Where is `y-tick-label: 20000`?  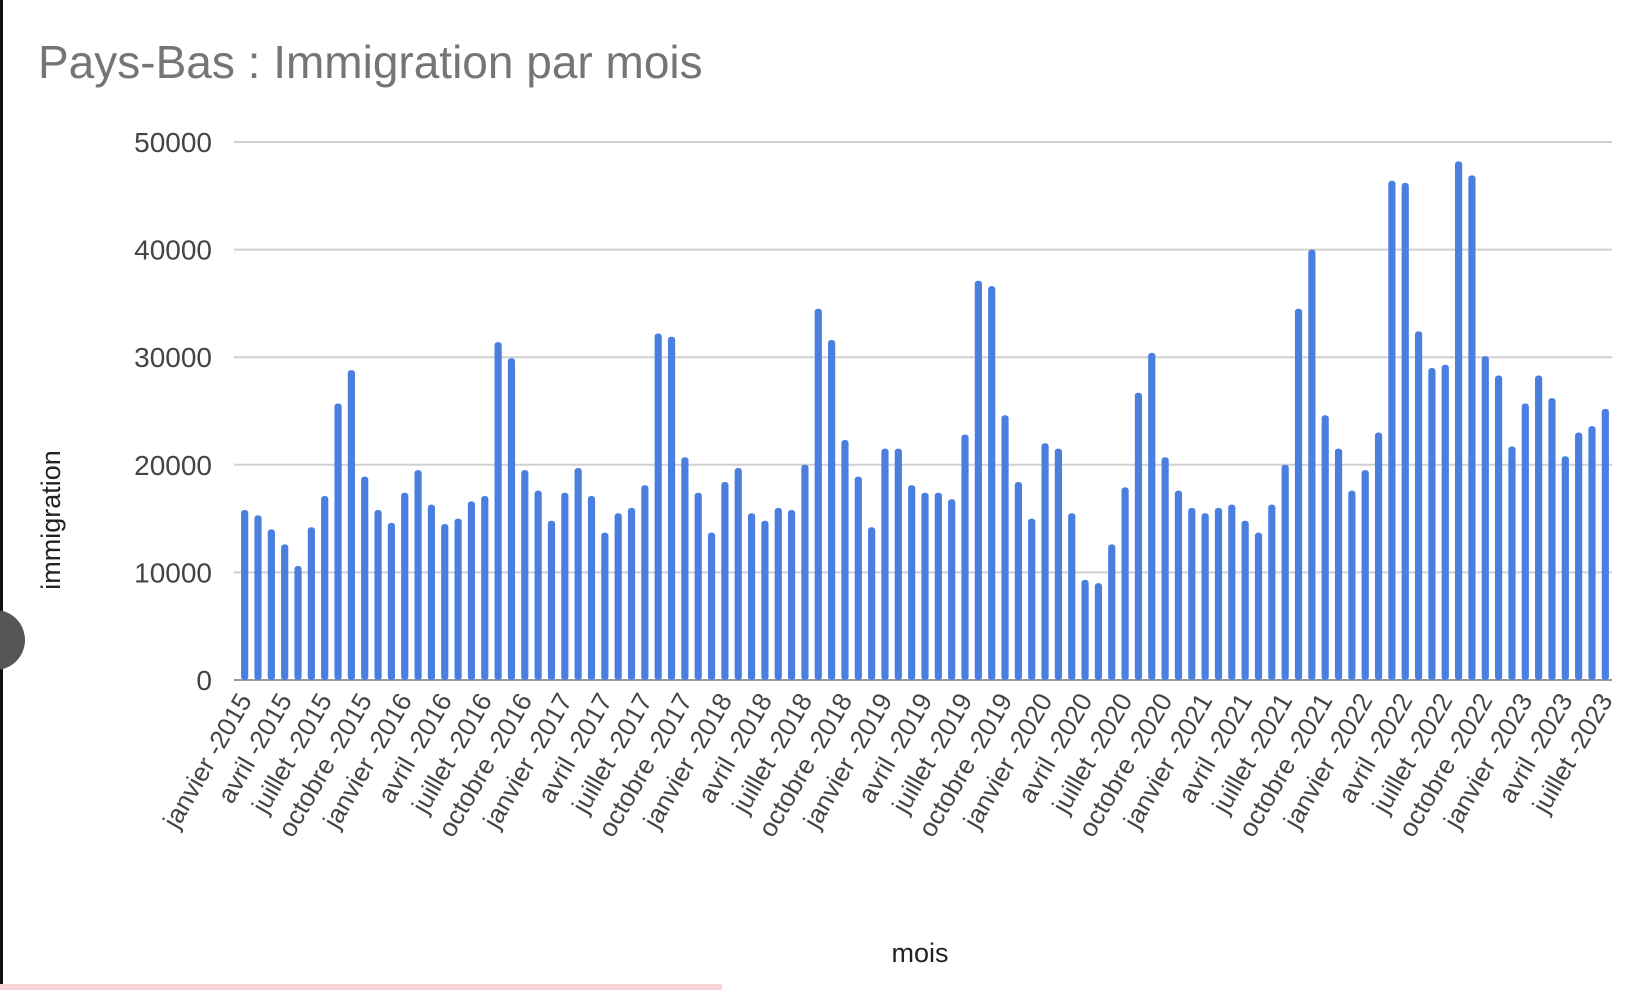 y-tick-label: 20000 is located at coordinates (173, 465).